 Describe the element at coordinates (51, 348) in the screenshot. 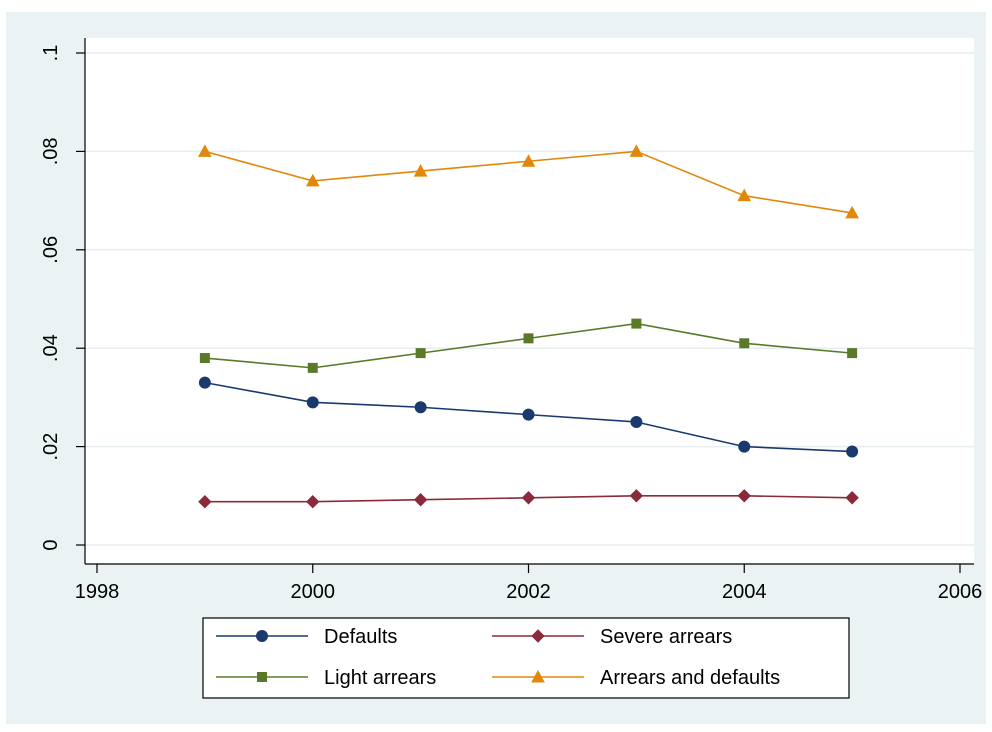

I see `y-tick-label: .04` at that location.